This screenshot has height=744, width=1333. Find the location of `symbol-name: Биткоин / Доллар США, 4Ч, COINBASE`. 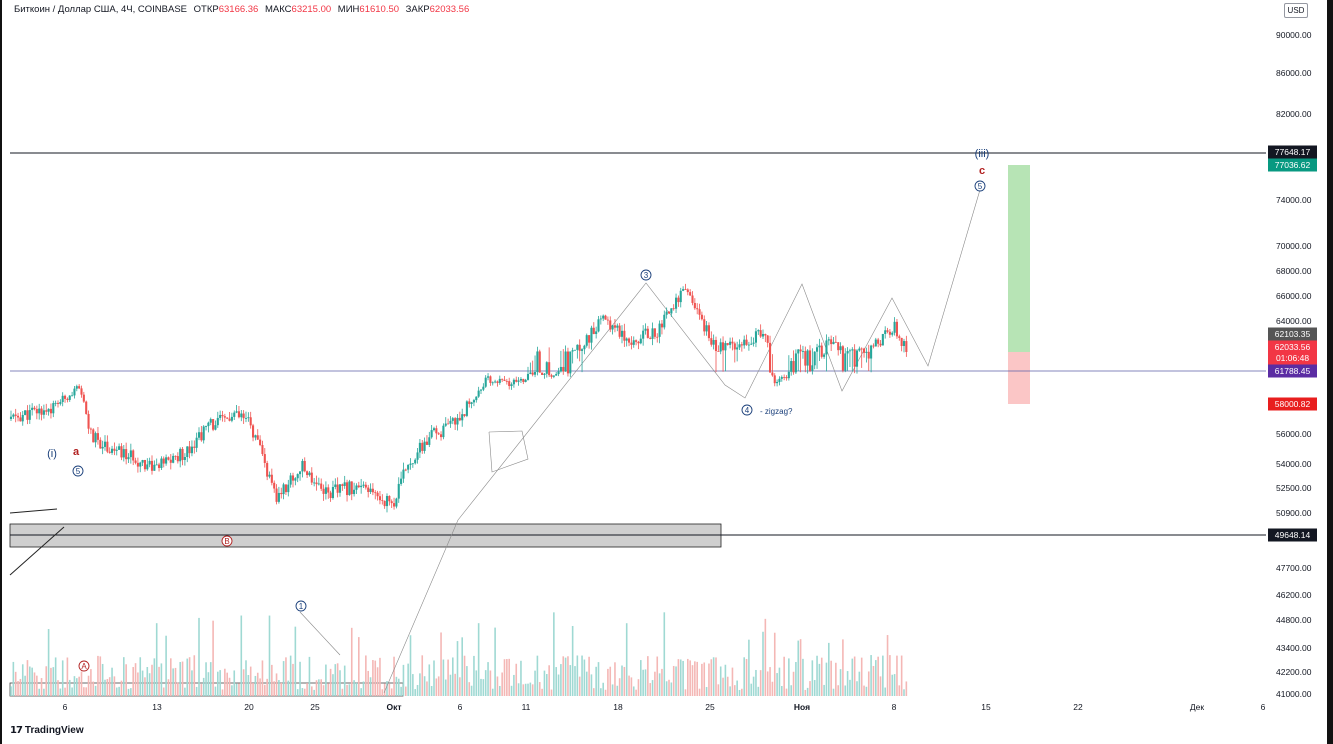

symbol-name: Биткоин / Доллар США, 4Ч, COINBASE is located at coordinates (100, 9).